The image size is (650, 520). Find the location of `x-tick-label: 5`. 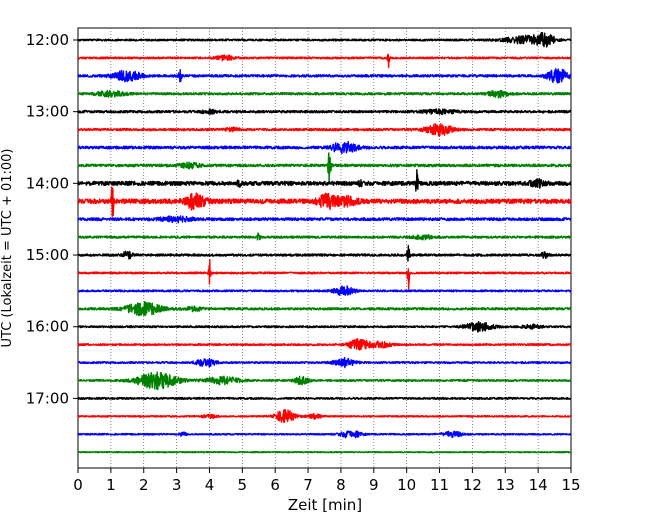

x-tick-label: 5 is located at coordinates (243, 485).